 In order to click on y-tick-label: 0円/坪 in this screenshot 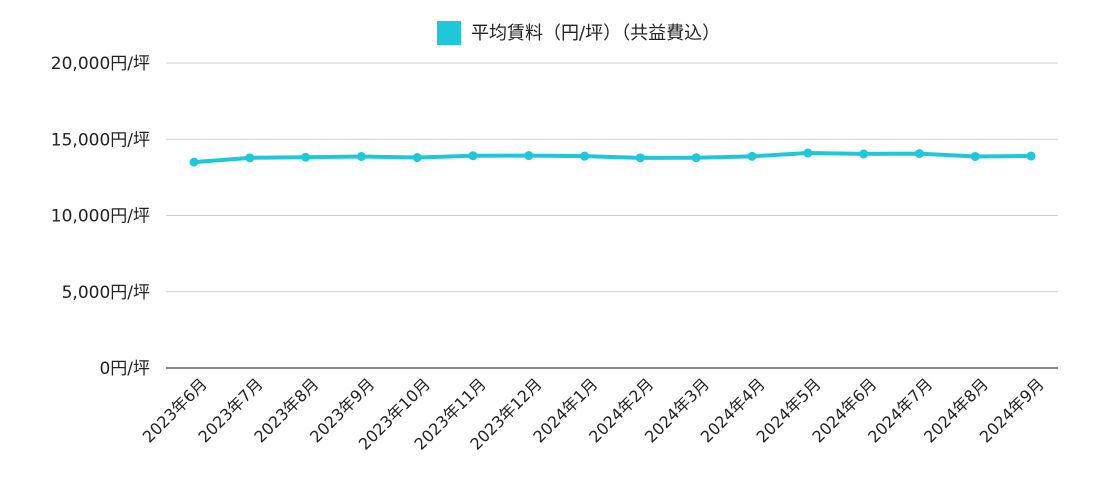, I will do `click(124, 369)`.